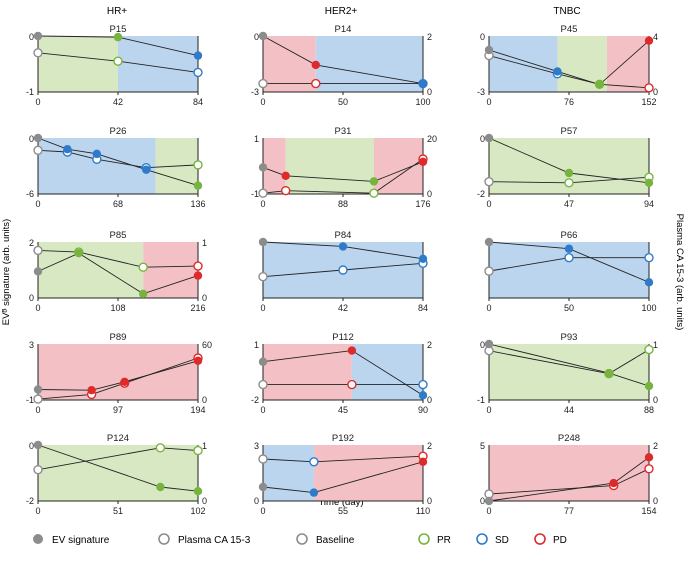  Describe the element at coordinates (38, 539) in the screenshot. I see `legend-ev-marker` at that location.